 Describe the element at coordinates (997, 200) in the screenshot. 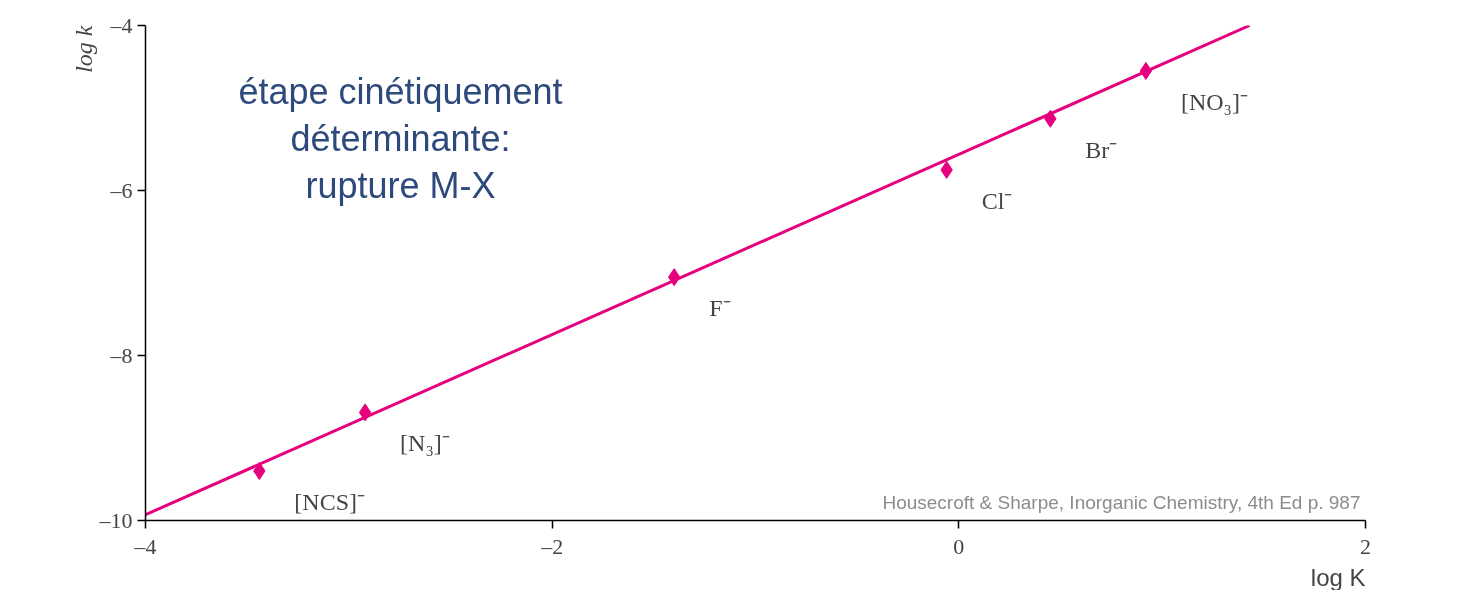

I see `annotation: Cl⁻` at that location.